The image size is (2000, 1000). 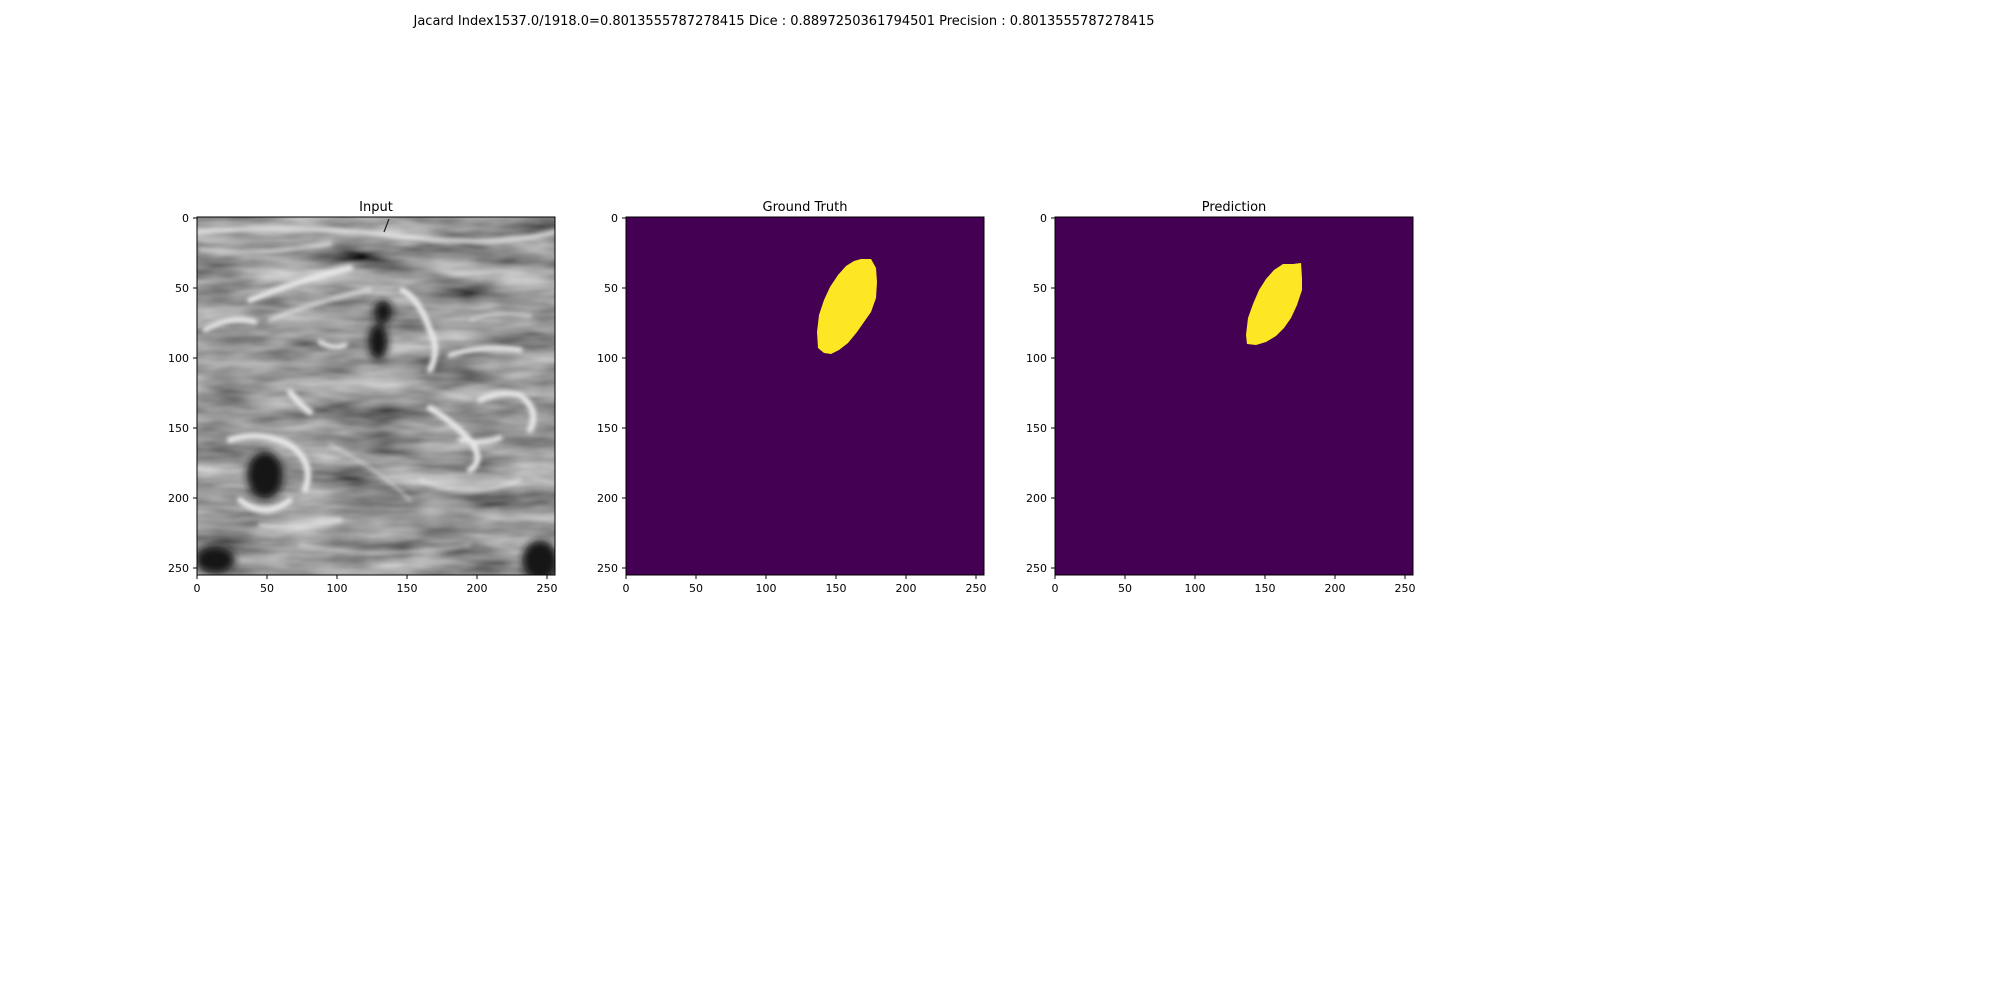 What do you see at coordinates (1234, 207) in the screenshot?
I see `panel-title: Prediction` at bounding box center [1234, 207].